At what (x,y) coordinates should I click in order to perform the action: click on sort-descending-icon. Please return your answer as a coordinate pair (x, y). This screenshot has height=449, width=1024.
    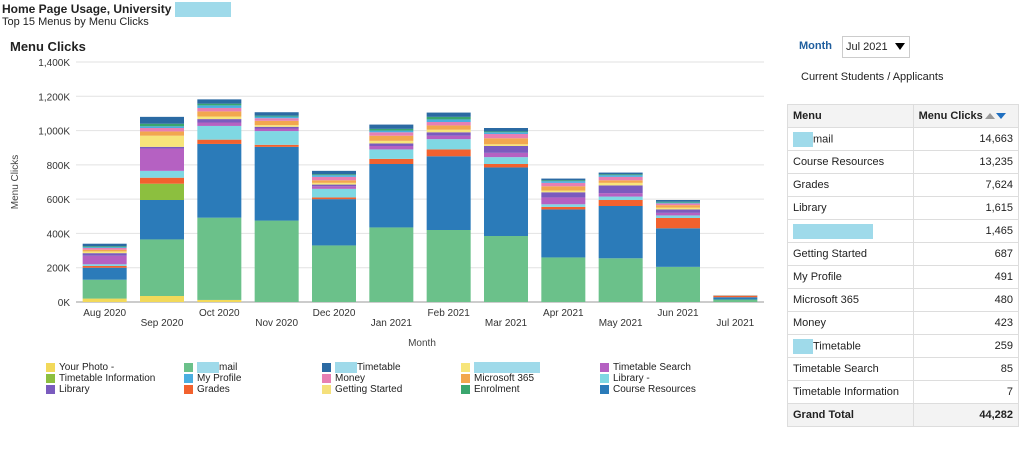
    Looking at the image, I should click on (1000, 116).